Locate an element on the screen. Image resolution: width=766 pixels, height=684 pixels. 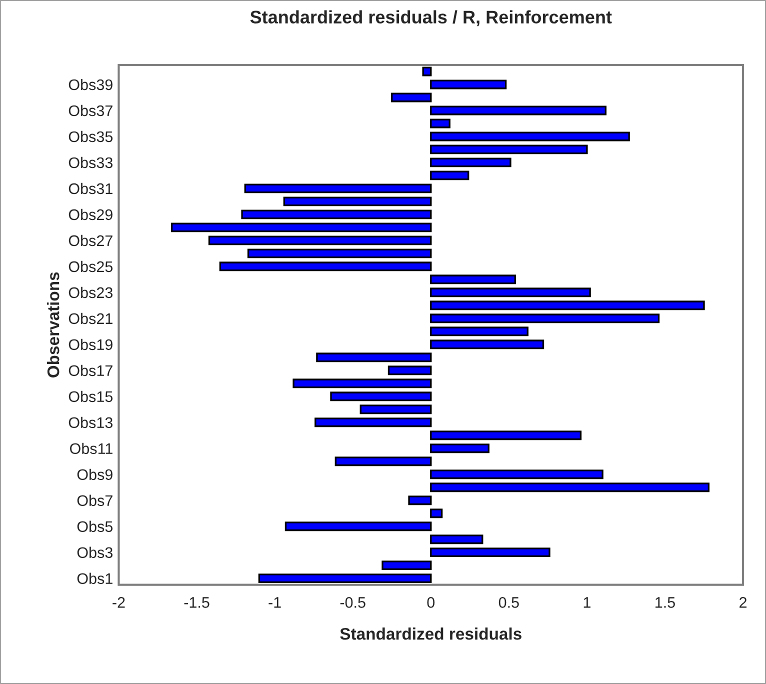
y-tick-label: Obs19 is located at coordinates (90, 344).